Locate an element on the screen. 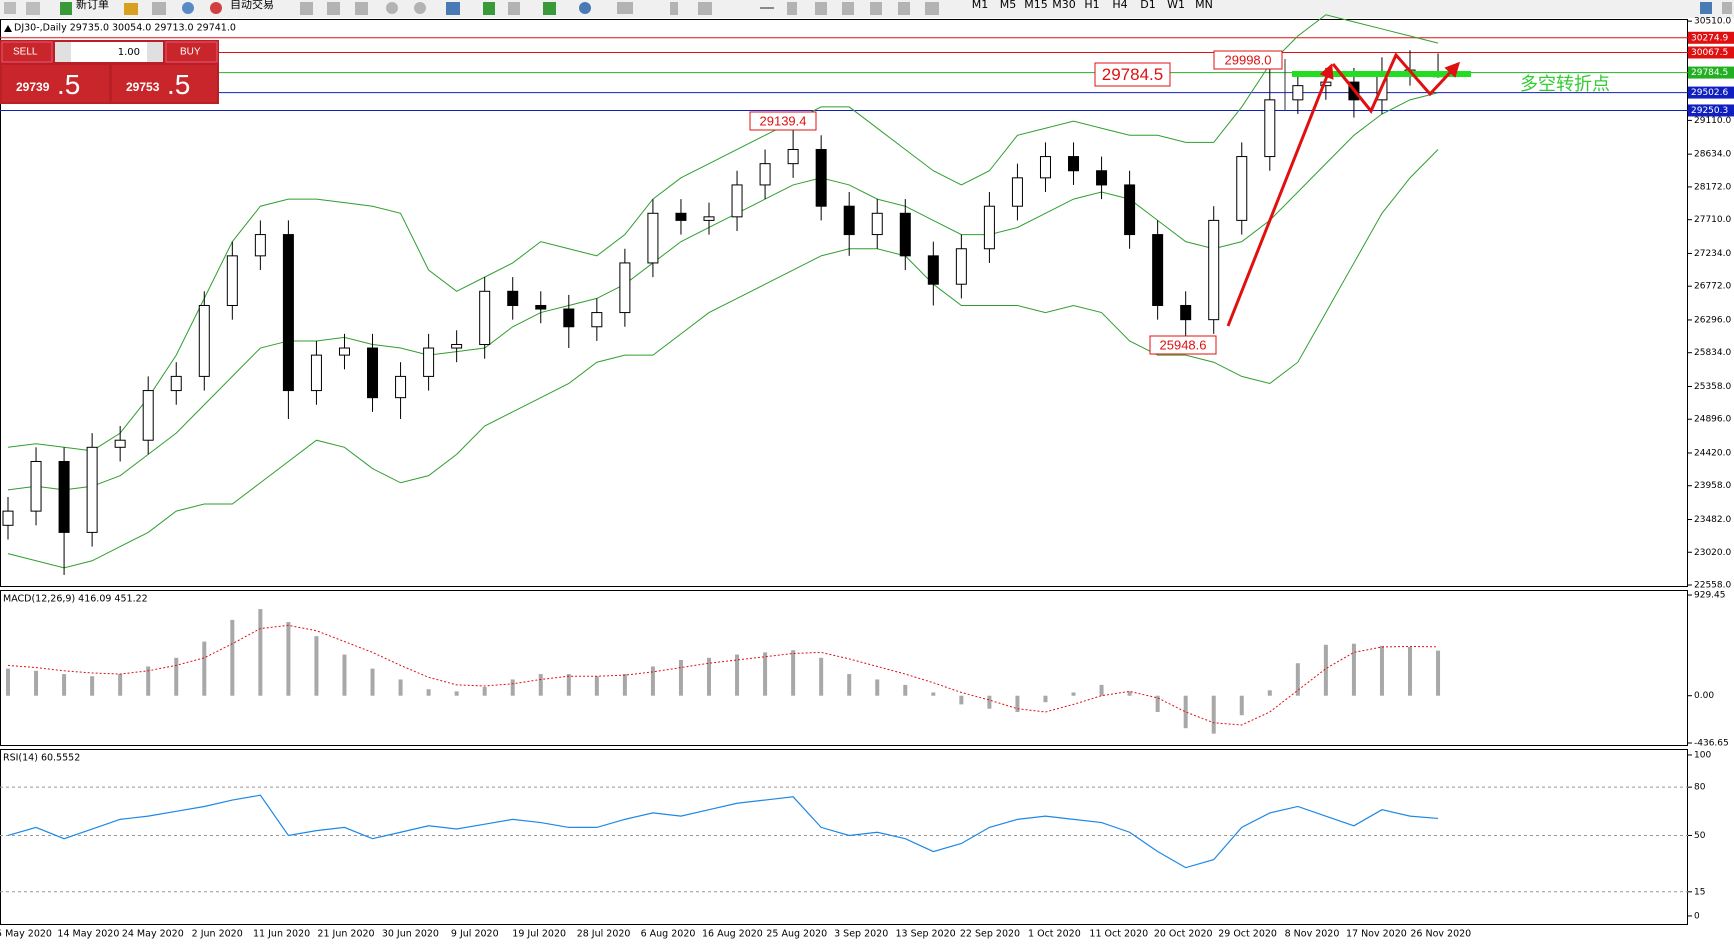 This screenshot has width=1734, height=946. auto-trading-button: 自动交易 is located at coordinates (252, 5).